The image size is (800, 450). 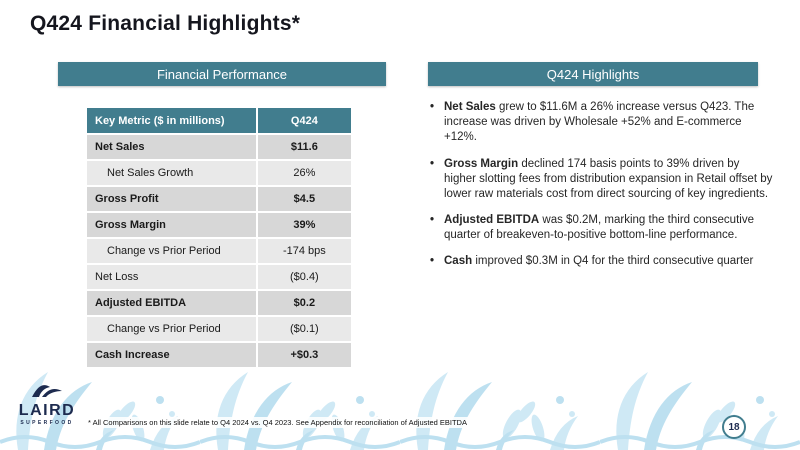 I want to click on table-row: Gross Margin 39%, so click(x=219, y=225).